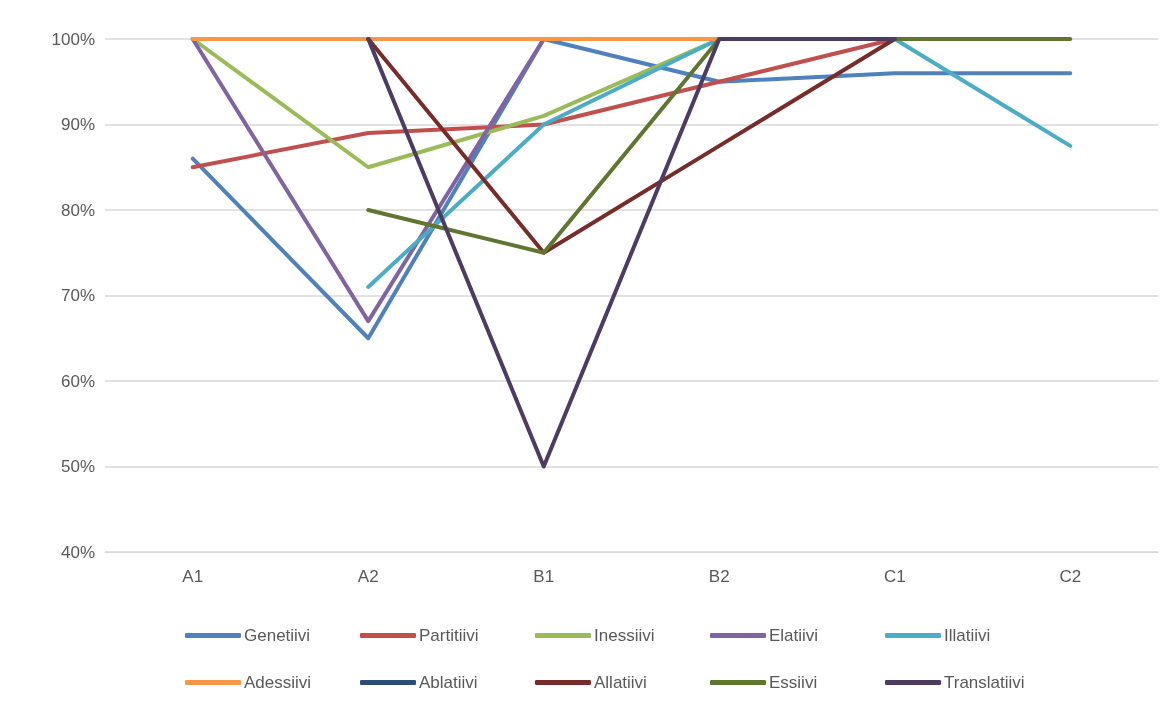  I want to click on legend-label: Genetiivi, so click(277, 635).